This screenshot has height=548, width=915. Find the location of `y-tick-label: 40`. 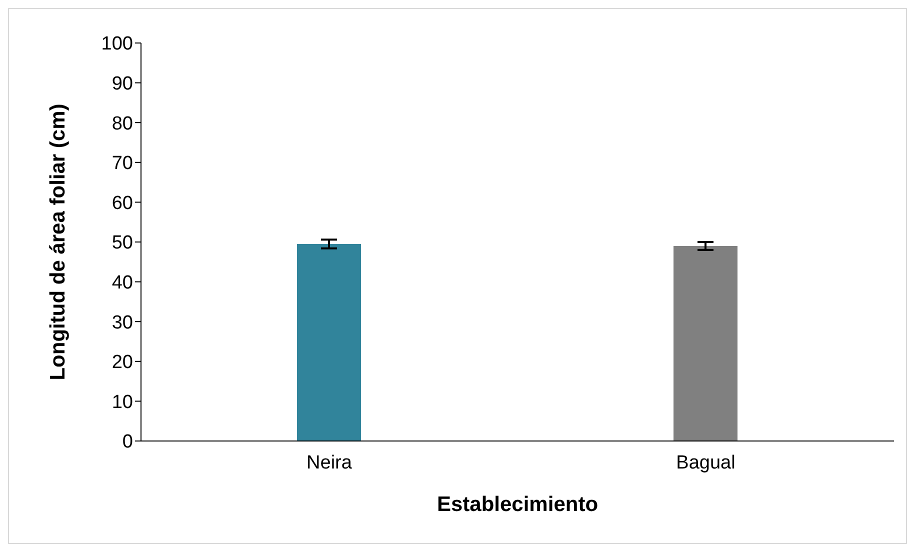

y-tick-label: 40 is located at coordinates (122, 283).